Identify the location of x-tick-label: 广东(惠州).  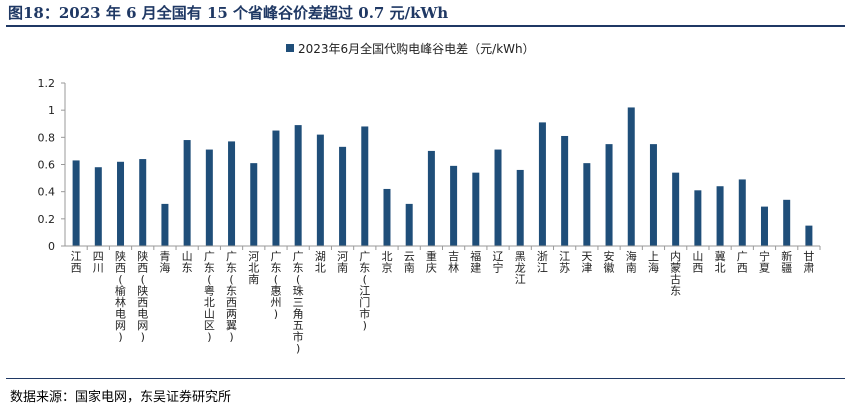
(275, 285).